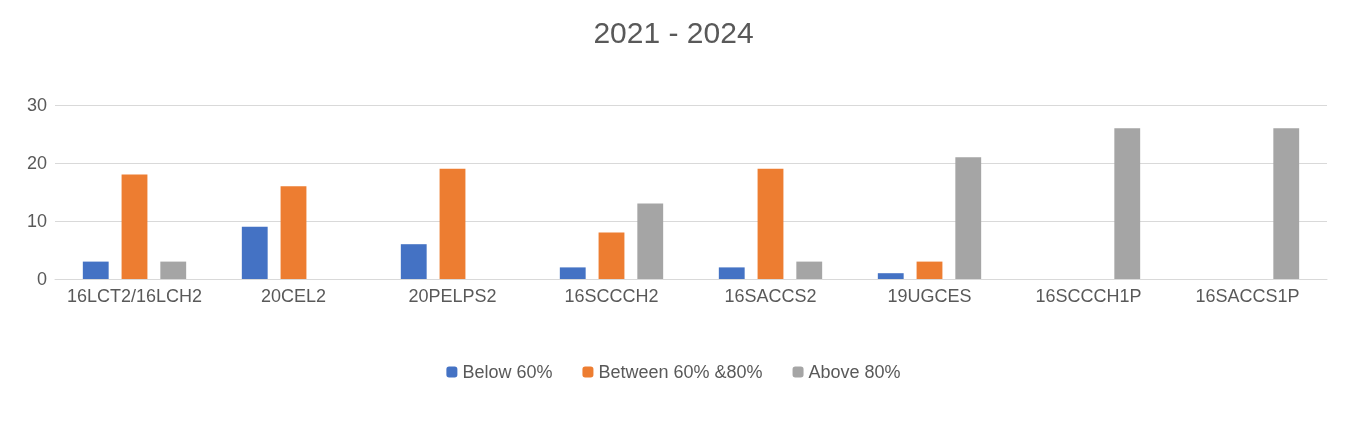 This screenshot has width=1347, height=421. I want to click on x-tick-label: 20CEL2, so click(293, 296).